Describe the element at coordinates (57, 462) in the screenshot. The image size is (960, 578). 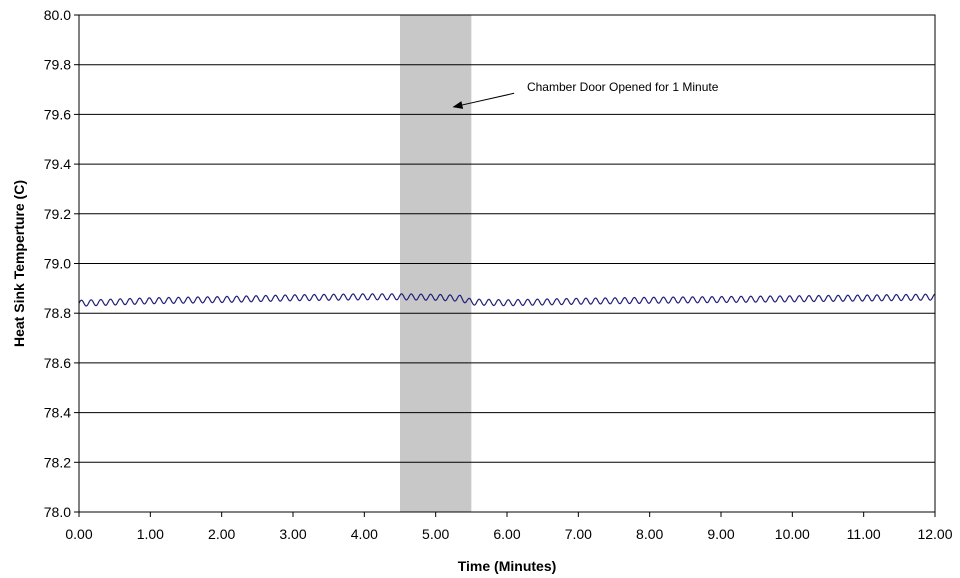
I see `y-tick-label: 78.2` at that location.